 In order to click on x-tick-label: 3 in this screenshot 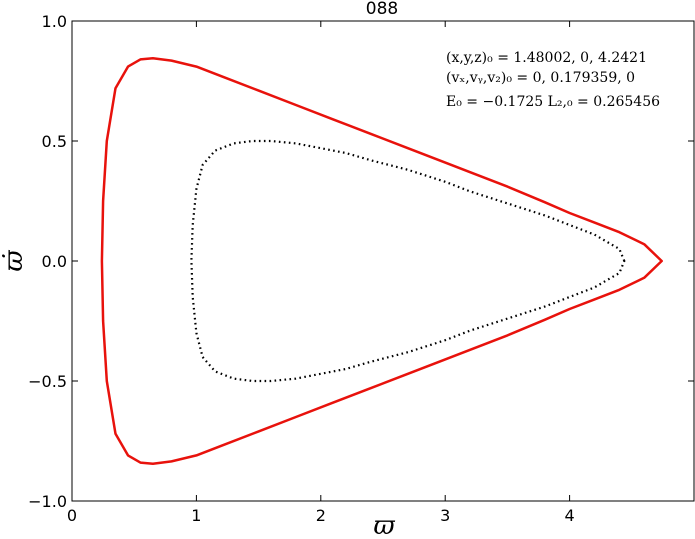, I will do `click(445, 515)`.